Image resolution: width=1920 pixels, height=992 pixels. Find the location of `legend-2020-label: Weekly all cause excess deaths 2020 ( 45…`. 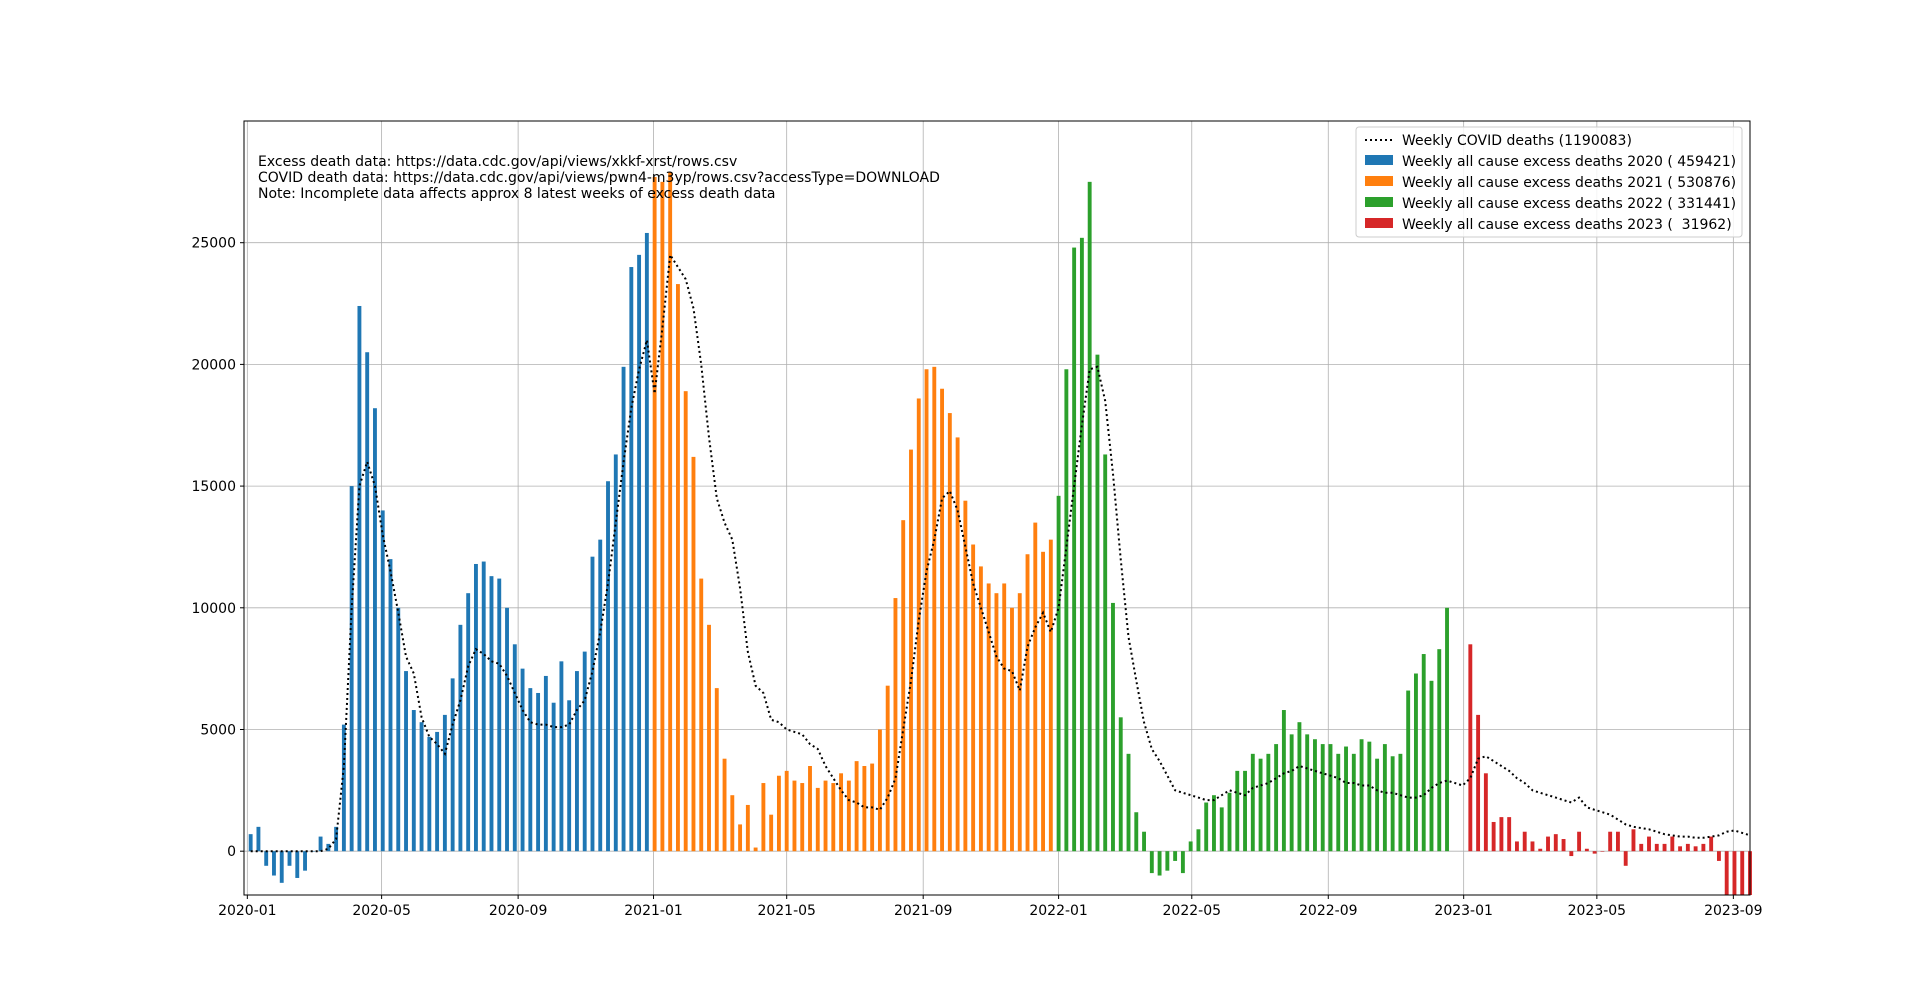

legend-2020-label: Weekly all cause excess deaths 2020 ( 45… is located at coordinates (1569, 162).